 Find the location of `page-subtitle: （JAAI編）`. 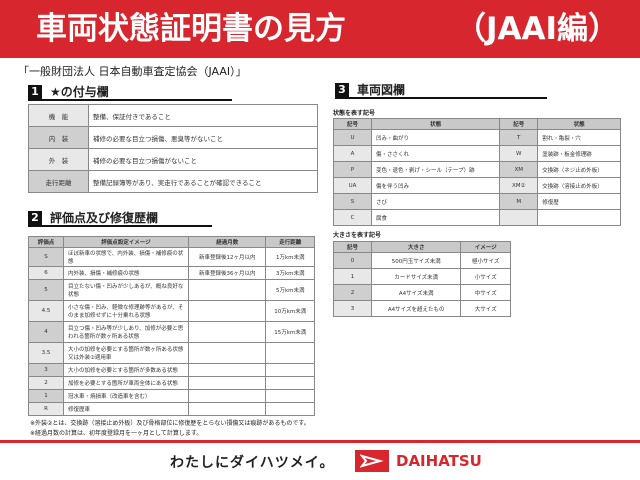

page-subtitle: （JAAI編） is located at coordinates (537, 29).